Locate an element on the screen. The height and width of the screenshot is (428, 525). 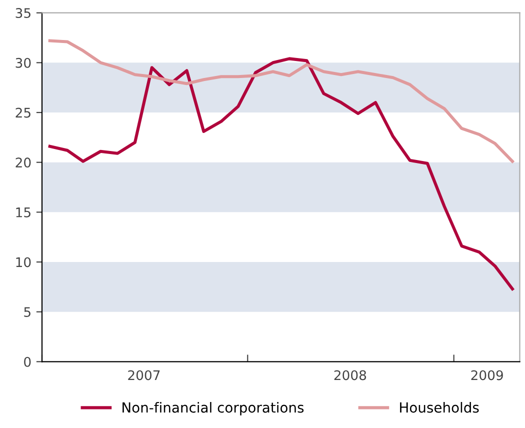
legend-label: Non-financial corporations is located at coordinates (213, 409).